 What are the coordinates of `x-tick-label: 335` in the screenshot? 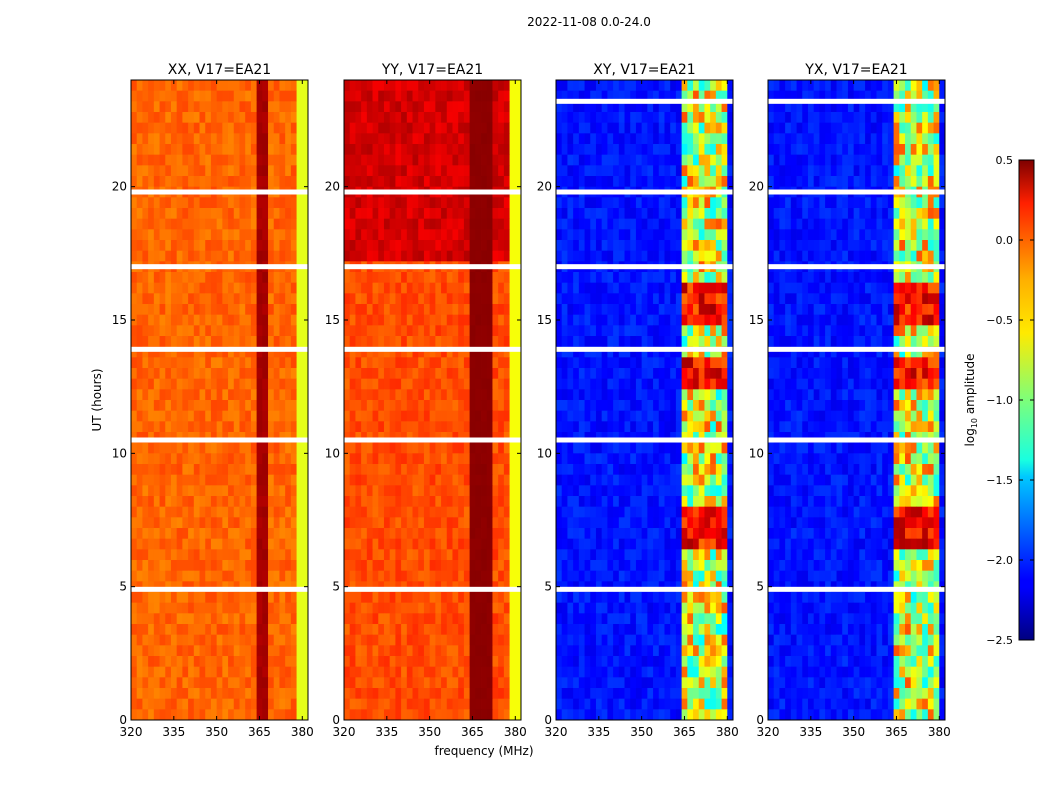 It's located at (386, 732).